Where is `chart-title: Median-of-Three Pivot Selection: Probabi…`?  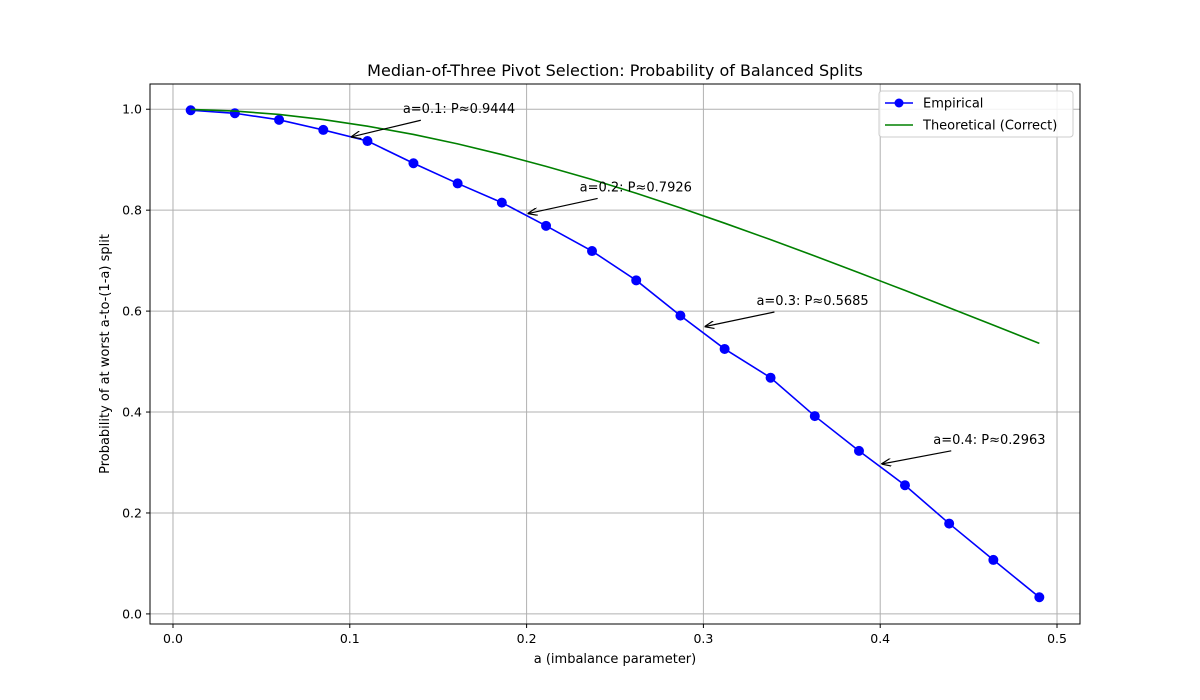
chart-title: Median-of-Three Pivot Selection: Probabi… is located at coordinates (615, 70).